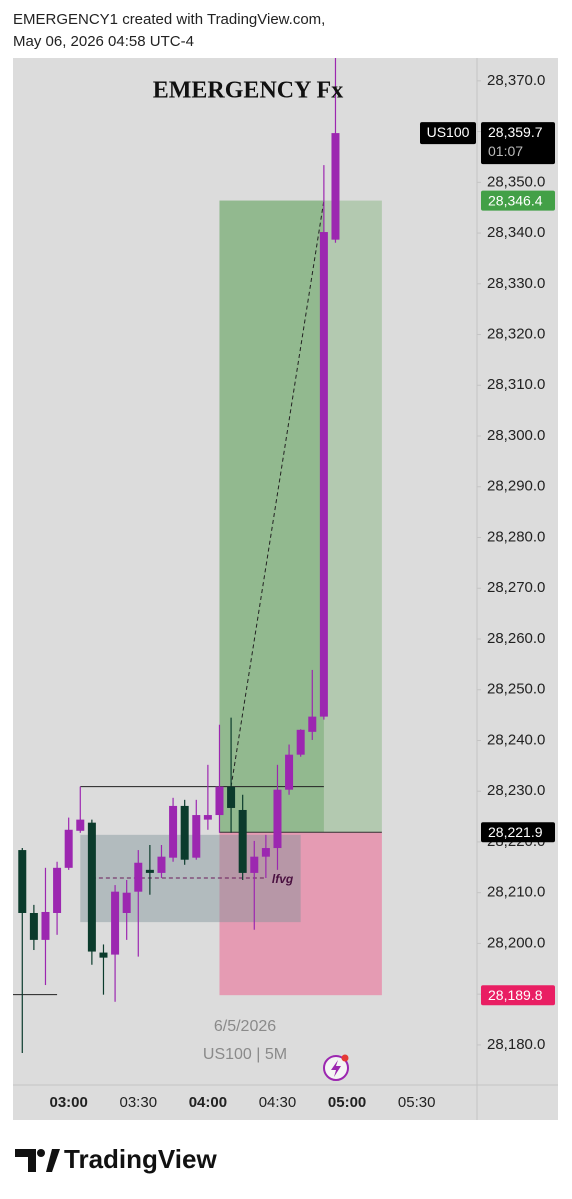 The height and width of the screenshot is (1199, 572). Describe the element at coordinates (103, 41) in the screenshot. I see `header-line: May 06, 2026 04:58 UTC-4` at that location.